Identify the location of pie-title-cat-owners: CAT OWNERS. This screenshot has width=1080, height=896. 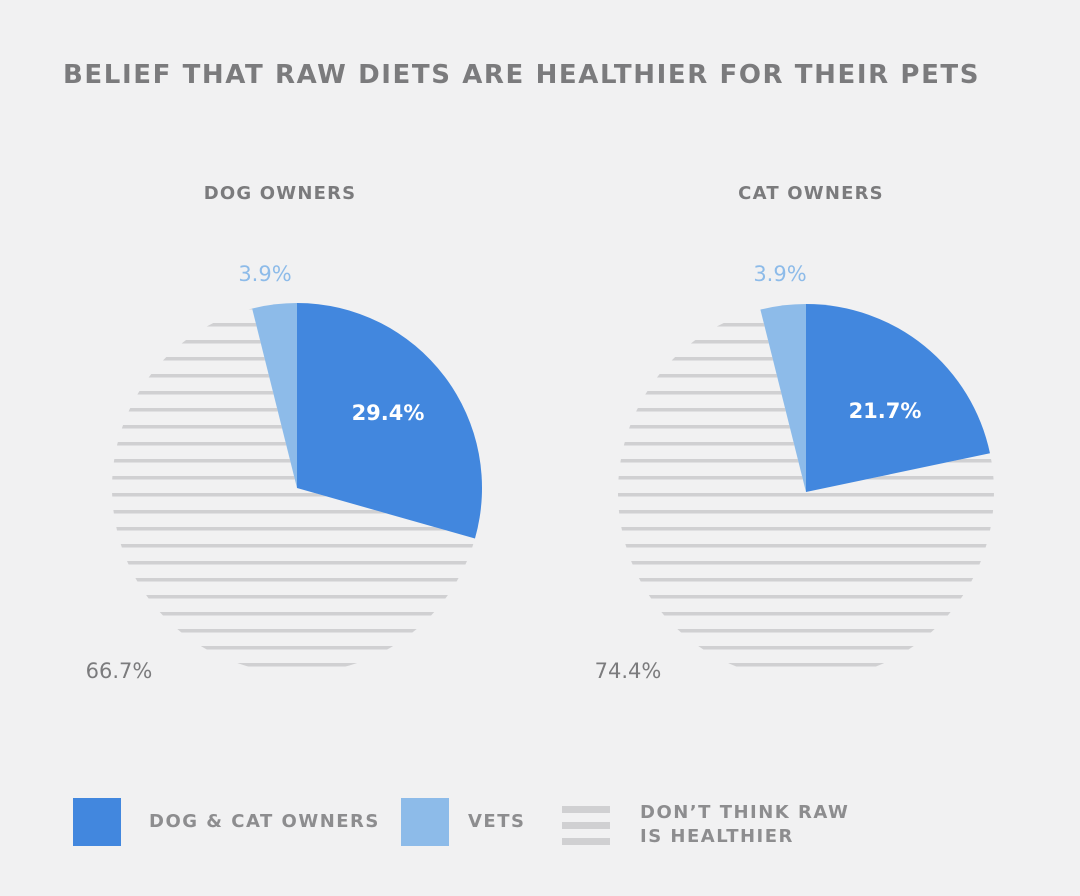
(811, 193).